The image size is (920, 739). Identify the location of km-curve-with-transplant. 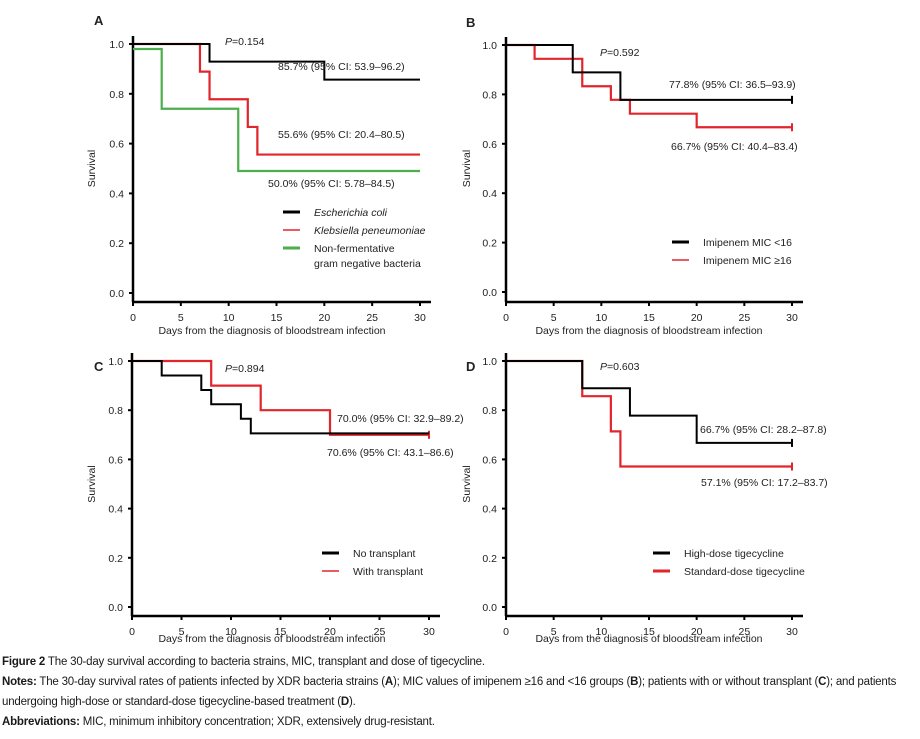
(280, 397).